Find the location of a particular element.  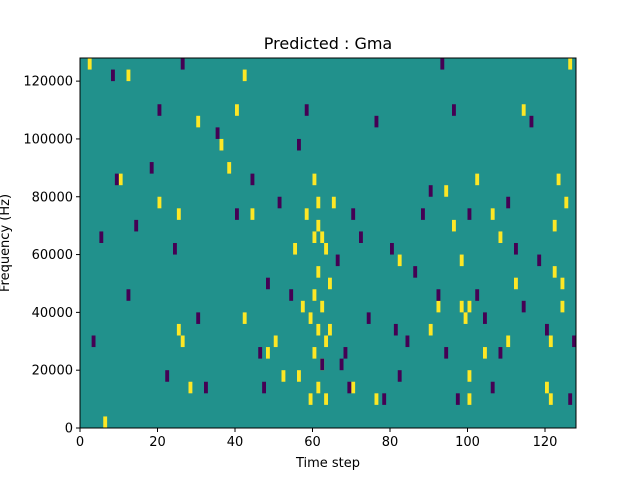

y-tick-label: 120000 is located at coordinates (48, 82).